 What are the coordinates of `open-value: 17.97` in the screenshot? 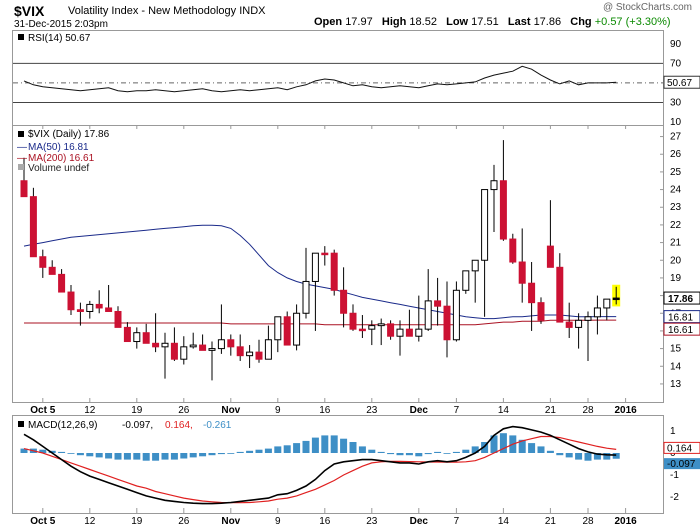 It's located at (359, 22).